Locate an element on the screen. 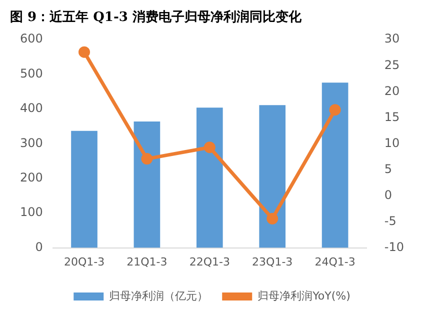 The height and width of the screenshot is (324, 430). y2-tick-label: 10 is located at coordinates (392, 143).